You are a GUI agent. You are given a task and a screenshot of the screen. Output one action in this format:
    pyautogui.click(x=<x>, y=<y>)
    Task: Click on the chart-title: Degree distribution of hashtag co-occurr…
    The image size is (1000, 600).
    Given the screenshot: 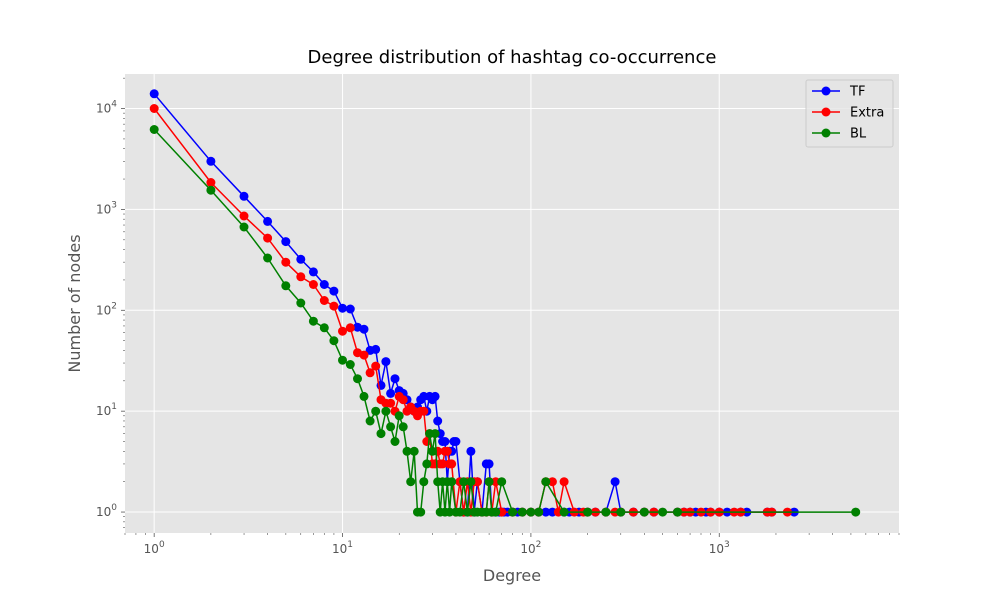 What is the action you would take?
    pyautogui.click(x=512, y=57)
    